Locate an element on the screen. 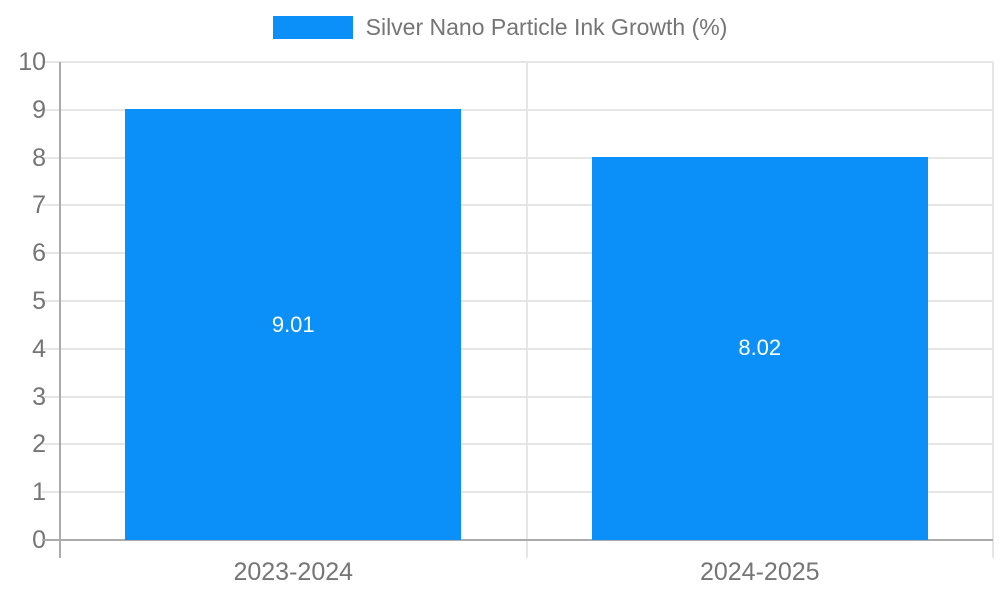 This screenshot has height=600, width=1000. y-tick-label: 9 is located at coordinates (39, 109).